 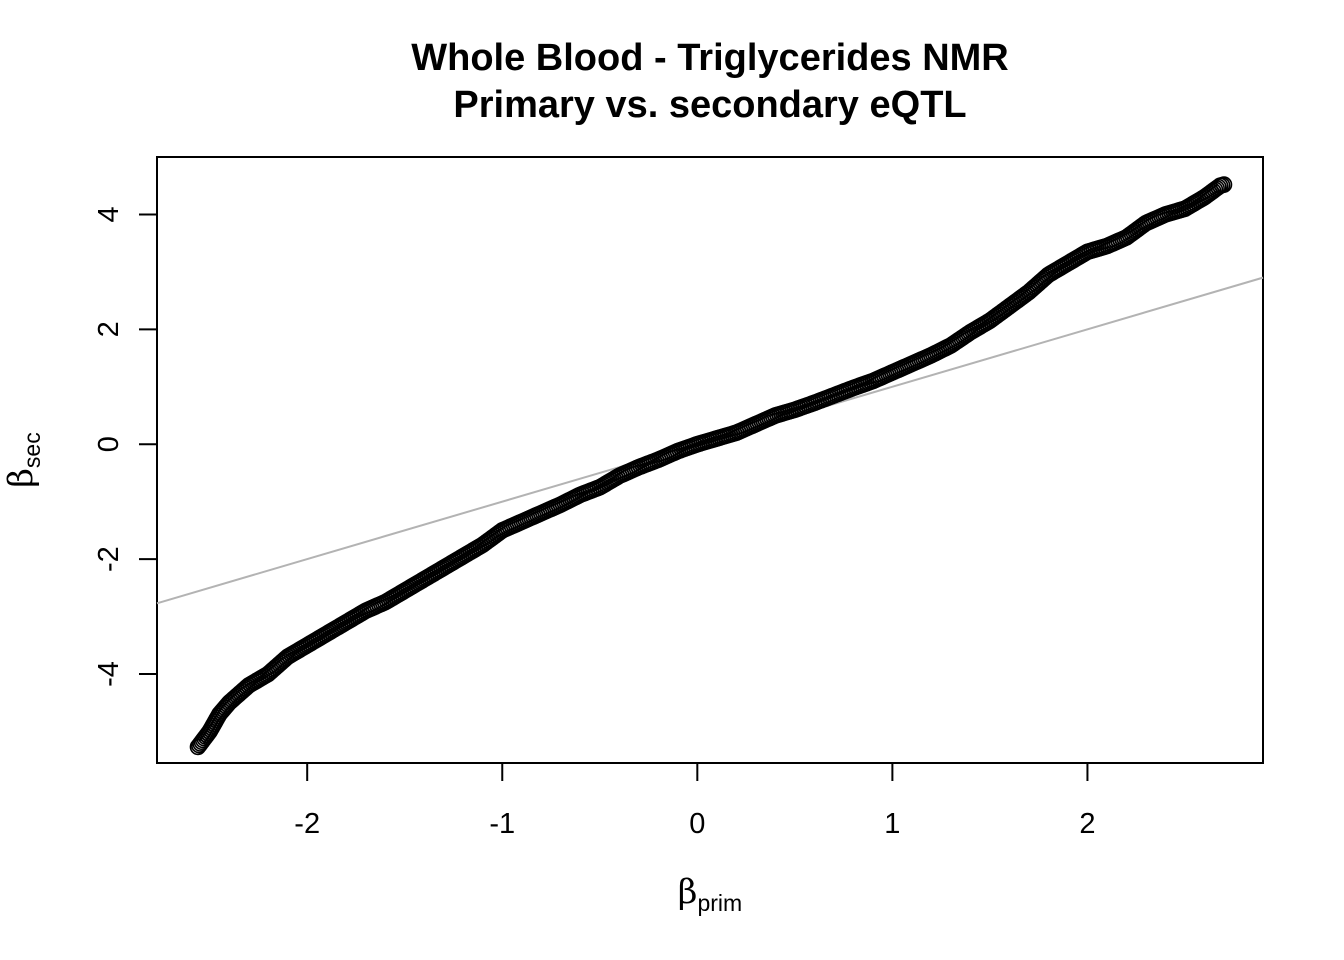 What do you see at coordinates (109, 674) in the screenshot?
I see `y-tick-label: -4` at bounding box center [109, 674].